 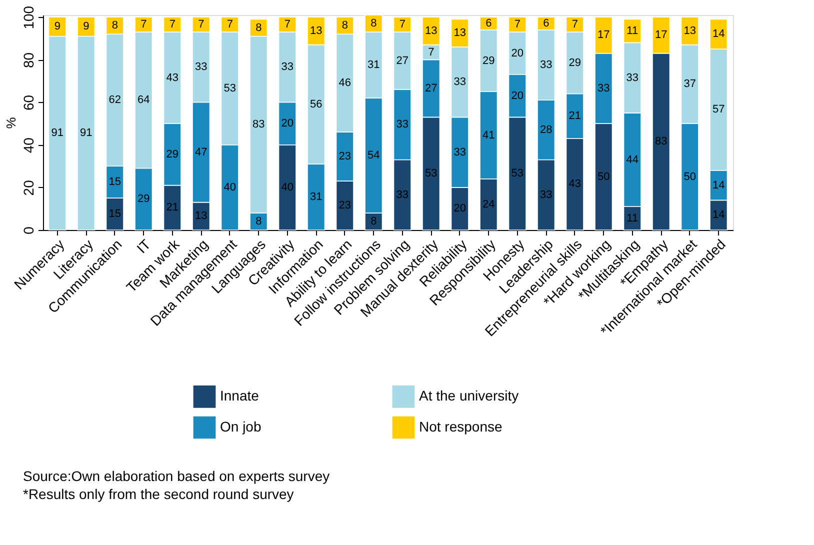 What do you see at coordinates (632, 160) in the screenshot?
I see `data-label: 44` at bounding box center [632, 160].